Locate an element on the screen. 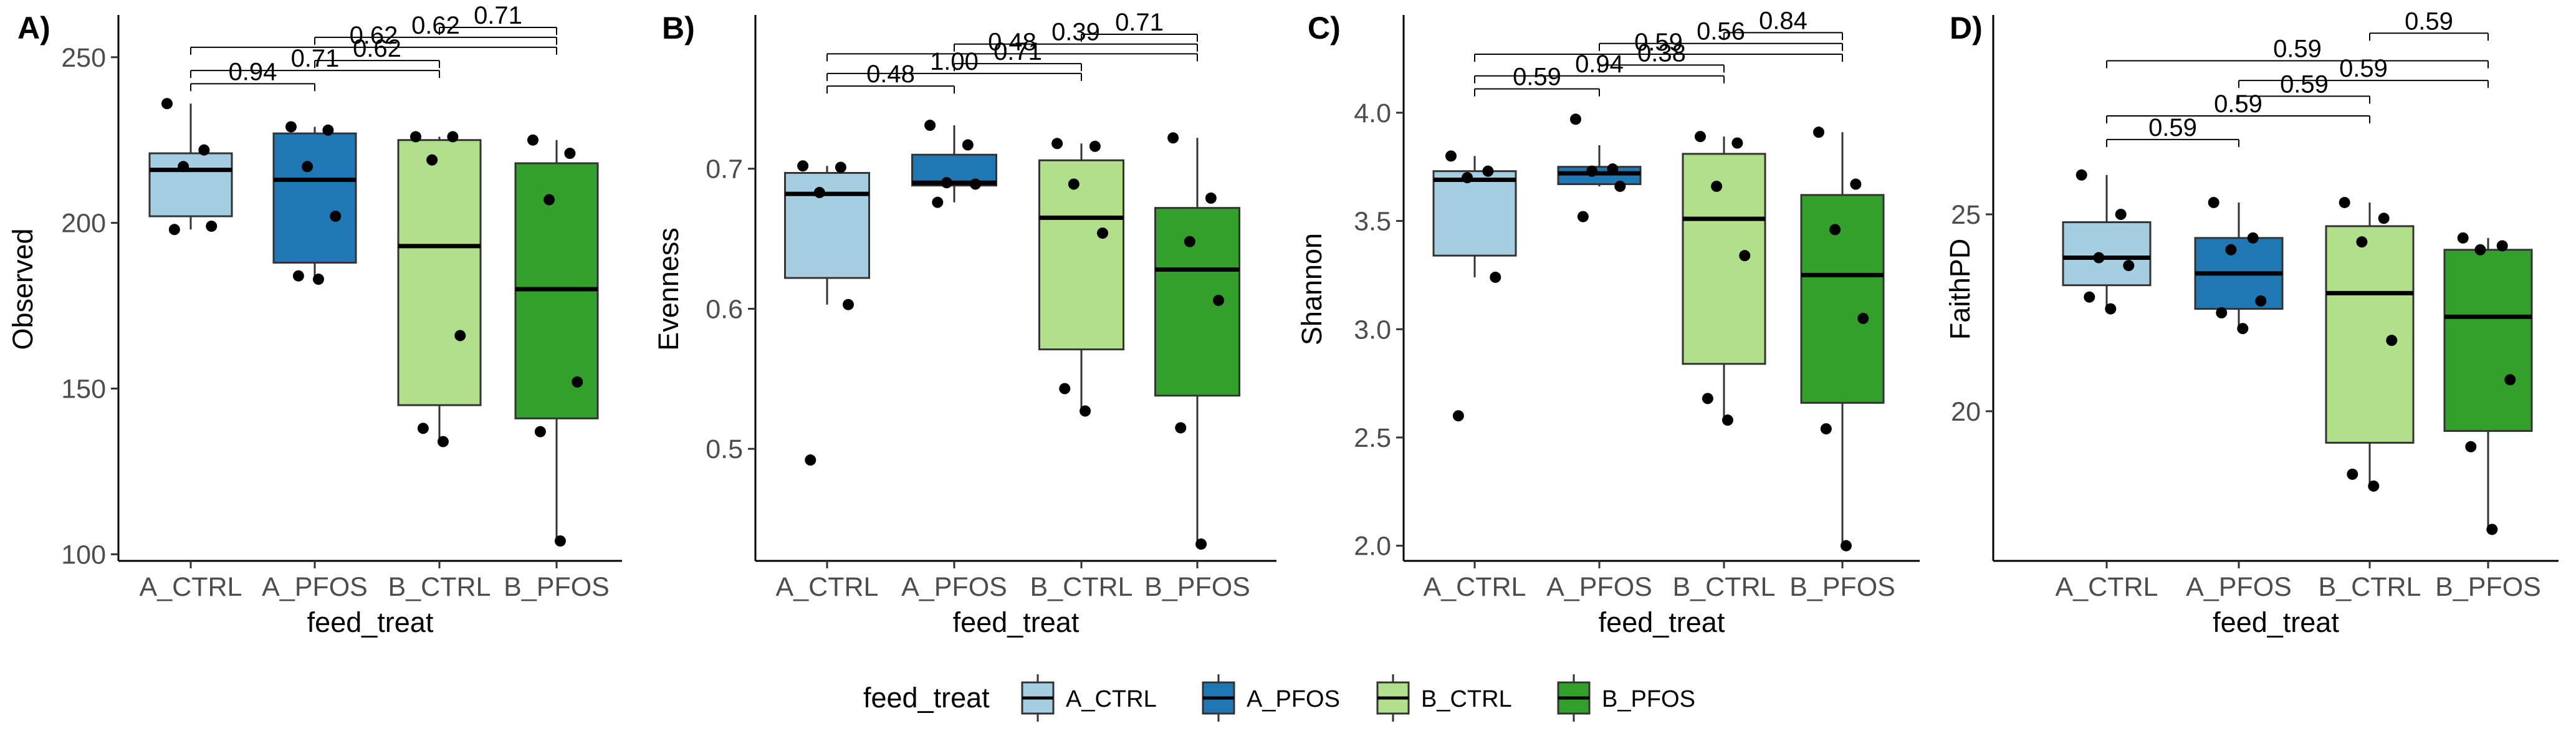 This screenshot has height=736, width=2576. y-axis-title: Shannon is located at coordinates (1312, 289).